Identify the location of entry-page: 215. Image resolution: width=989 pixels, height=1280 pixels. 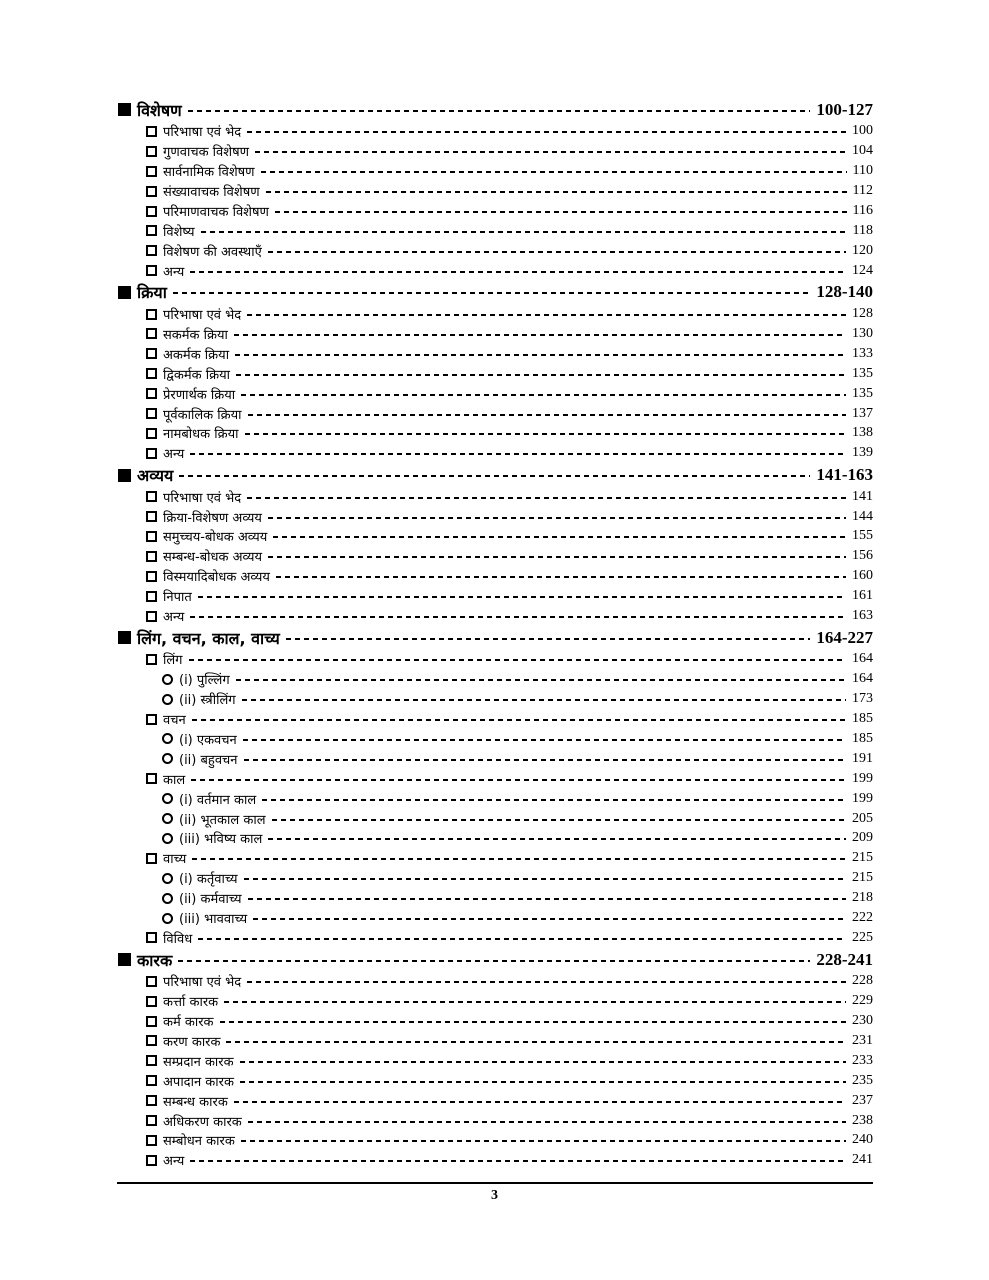
(862, 878).